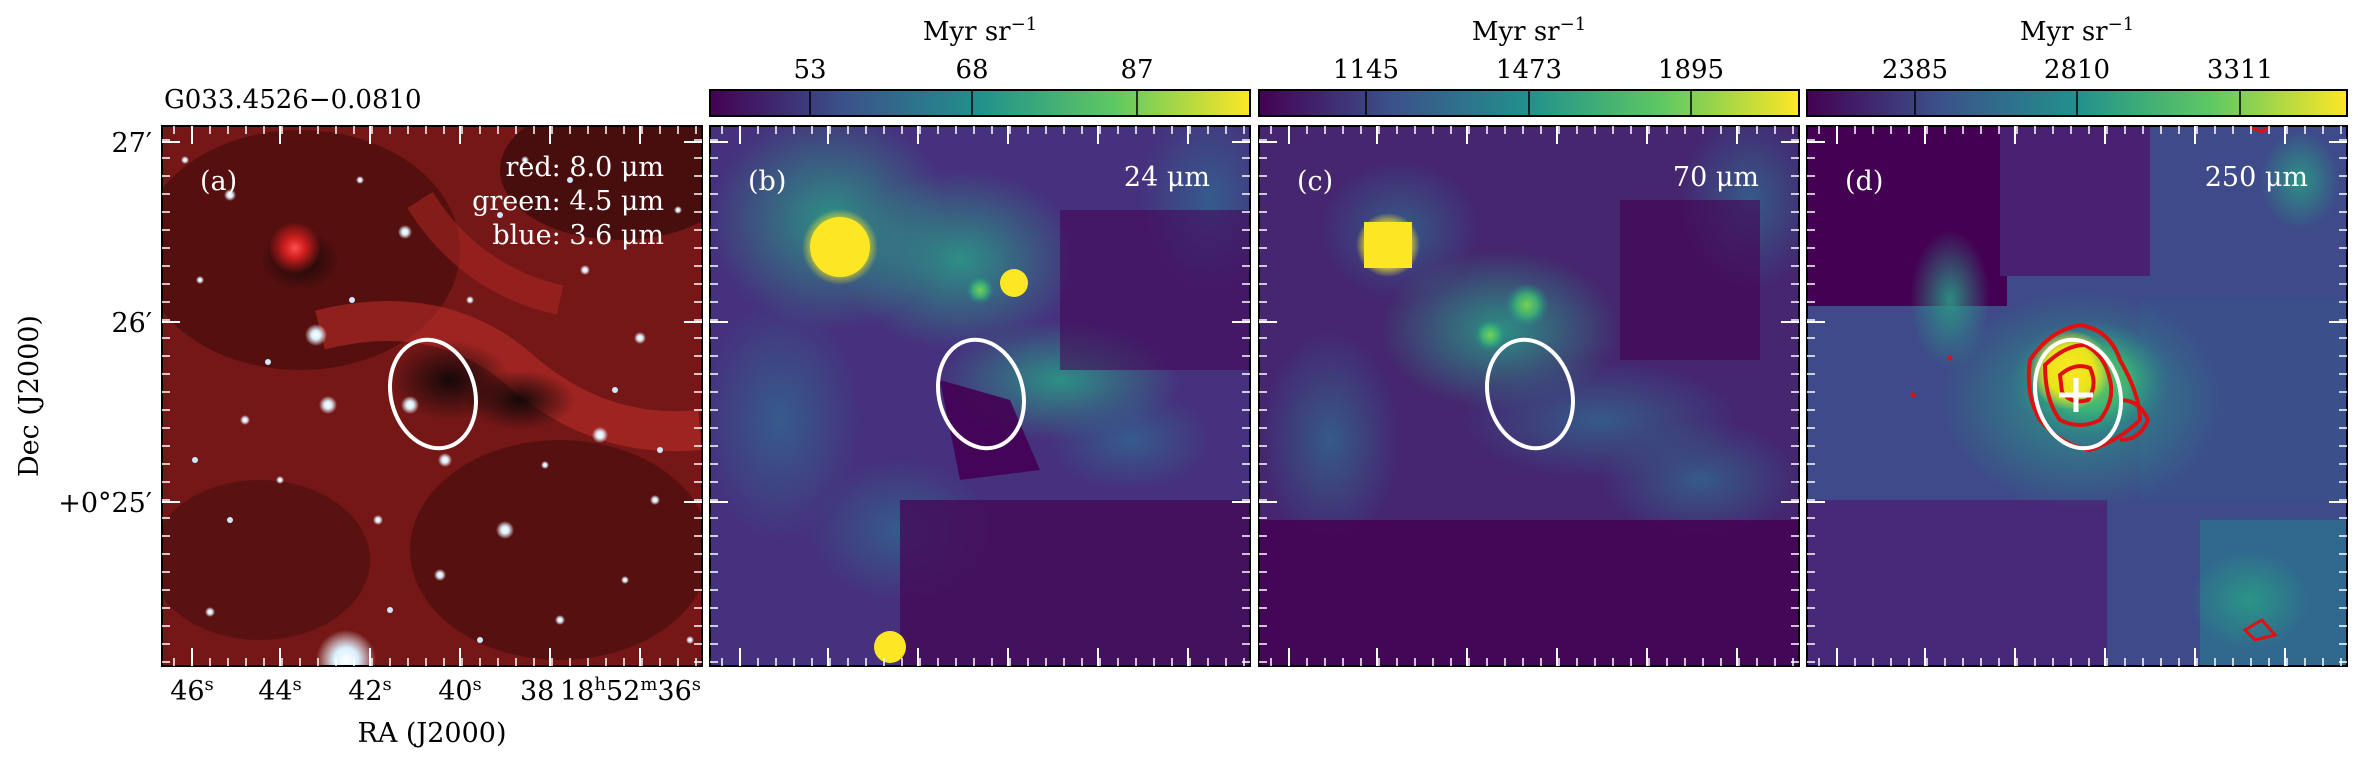 The width and height of the screenshot is (2361, 766). What do you see at coordinates (218, 181) in the screenshot?
I see `panel-a-letter: (a)` at bounding box center [218, 181].